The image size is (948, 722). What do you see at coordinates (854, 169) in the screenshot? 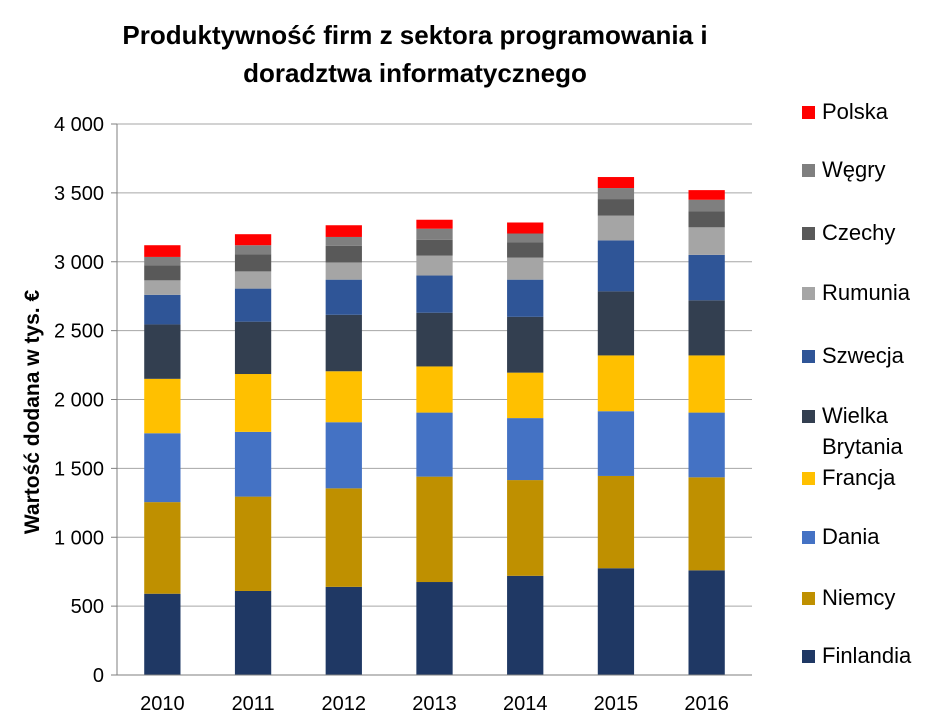
I see `legend-label: Węgry` at bounding box center [854, 169].